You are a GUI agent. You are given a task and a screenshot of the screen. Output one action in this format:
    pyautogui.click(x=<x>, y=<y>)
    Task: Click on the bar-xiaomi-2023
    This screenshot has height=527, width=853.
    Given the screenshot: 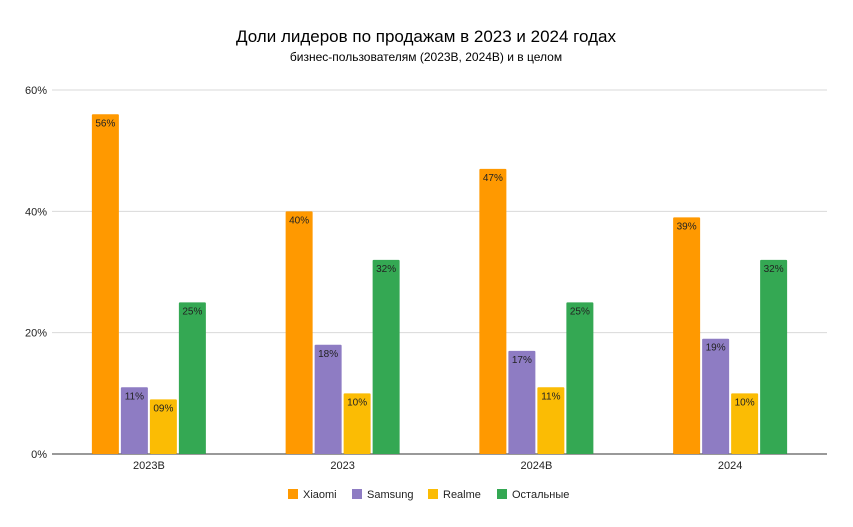 What is the action you would take?
    pyautogui.click(x=299, y=332)
    